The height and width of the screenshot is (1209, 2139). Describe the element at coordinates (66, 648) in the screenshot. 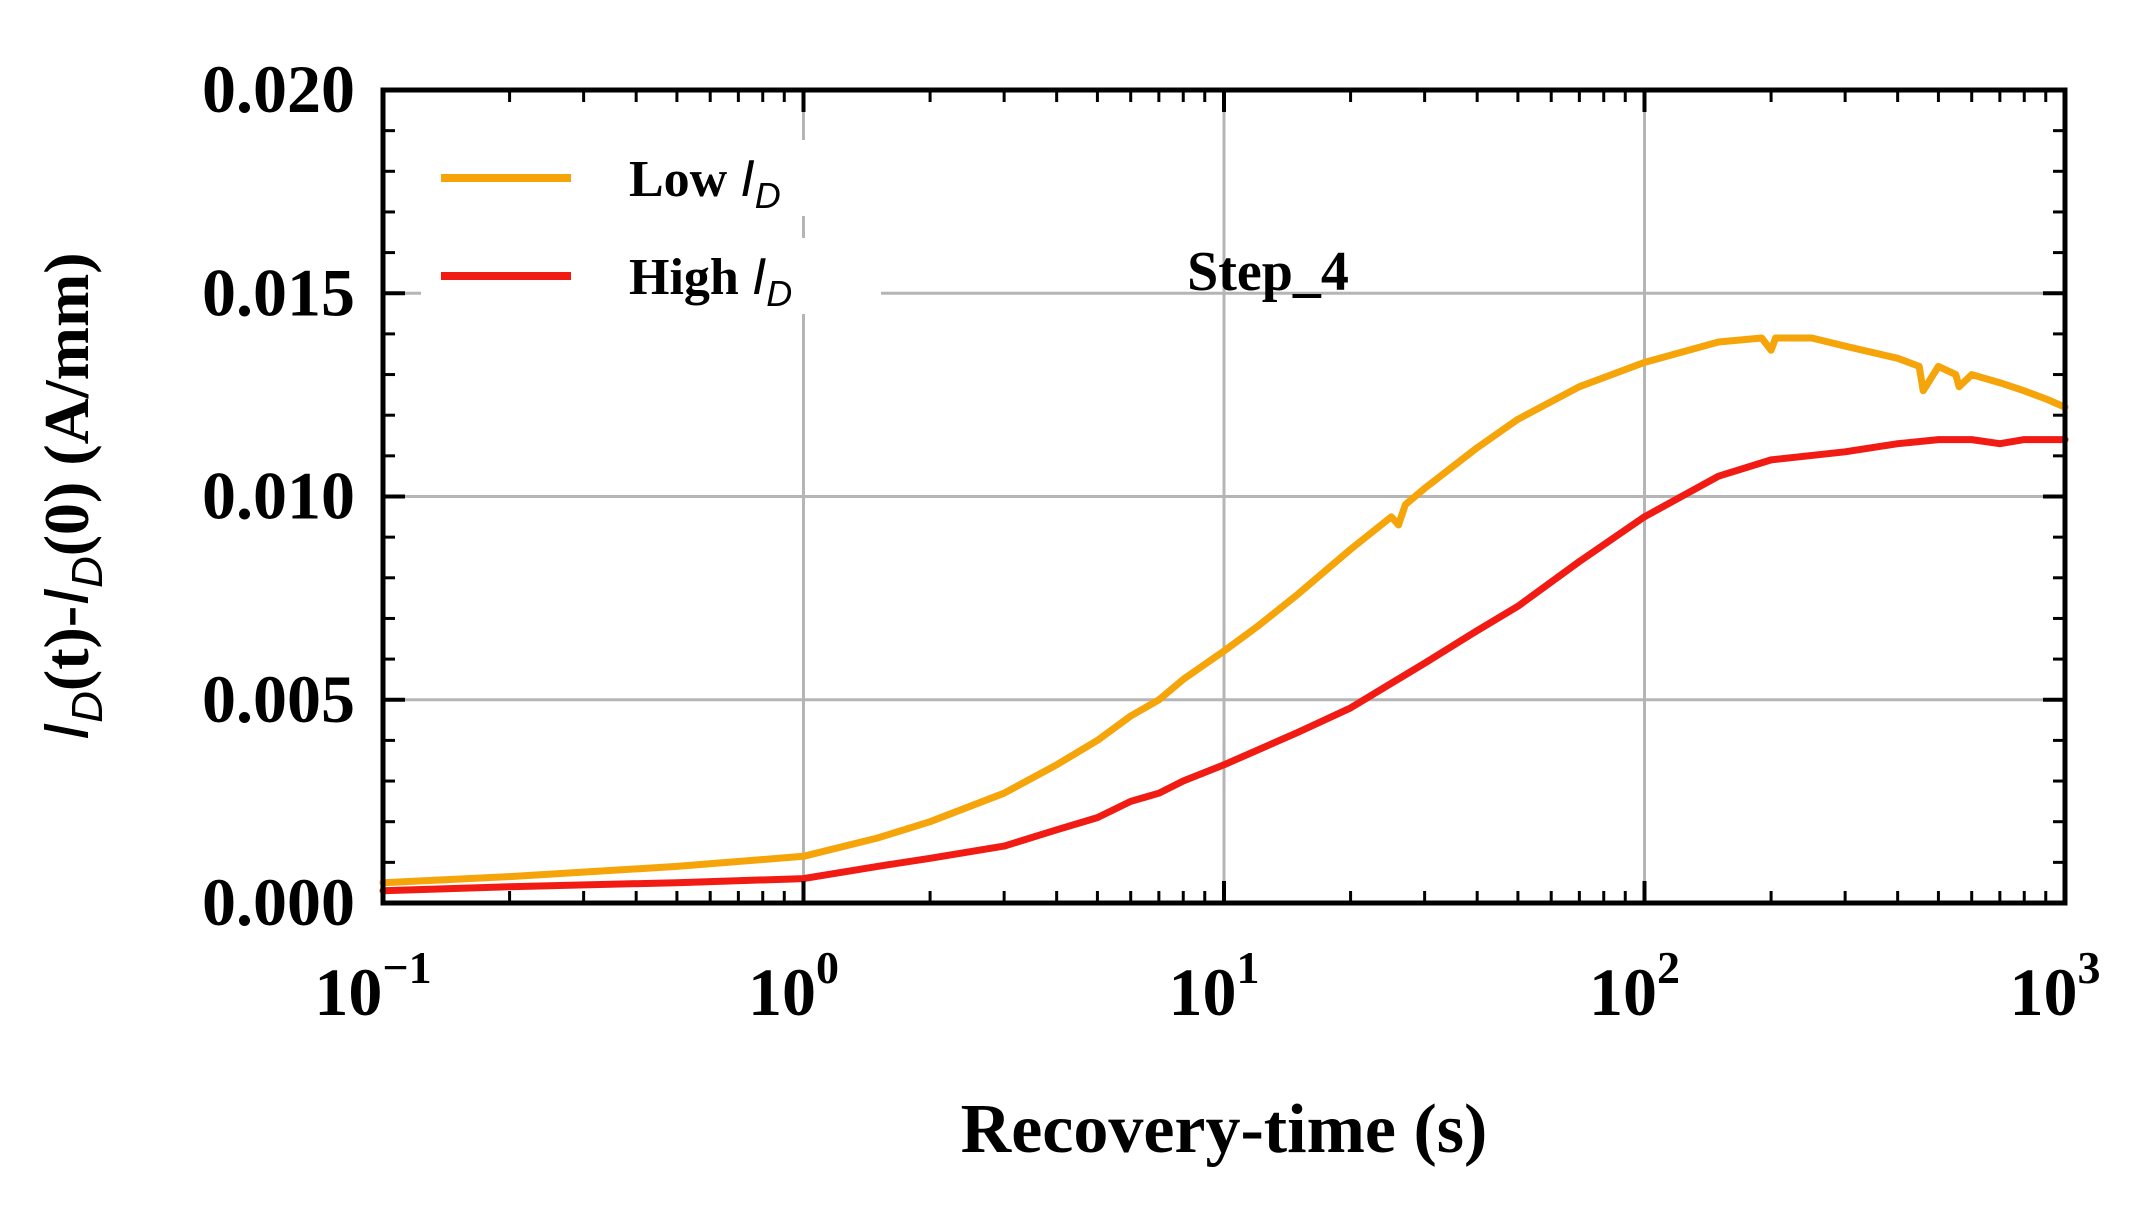

I see `y-title-text: (t)-` at that location.